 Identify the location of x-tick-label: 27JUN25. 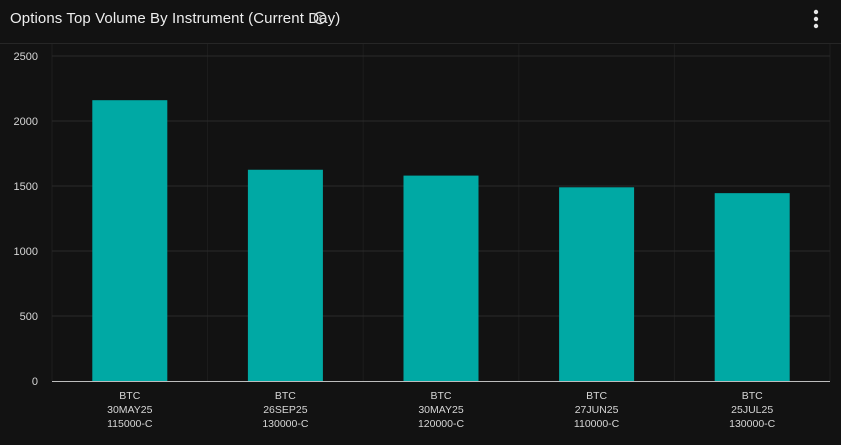
(597, 410).